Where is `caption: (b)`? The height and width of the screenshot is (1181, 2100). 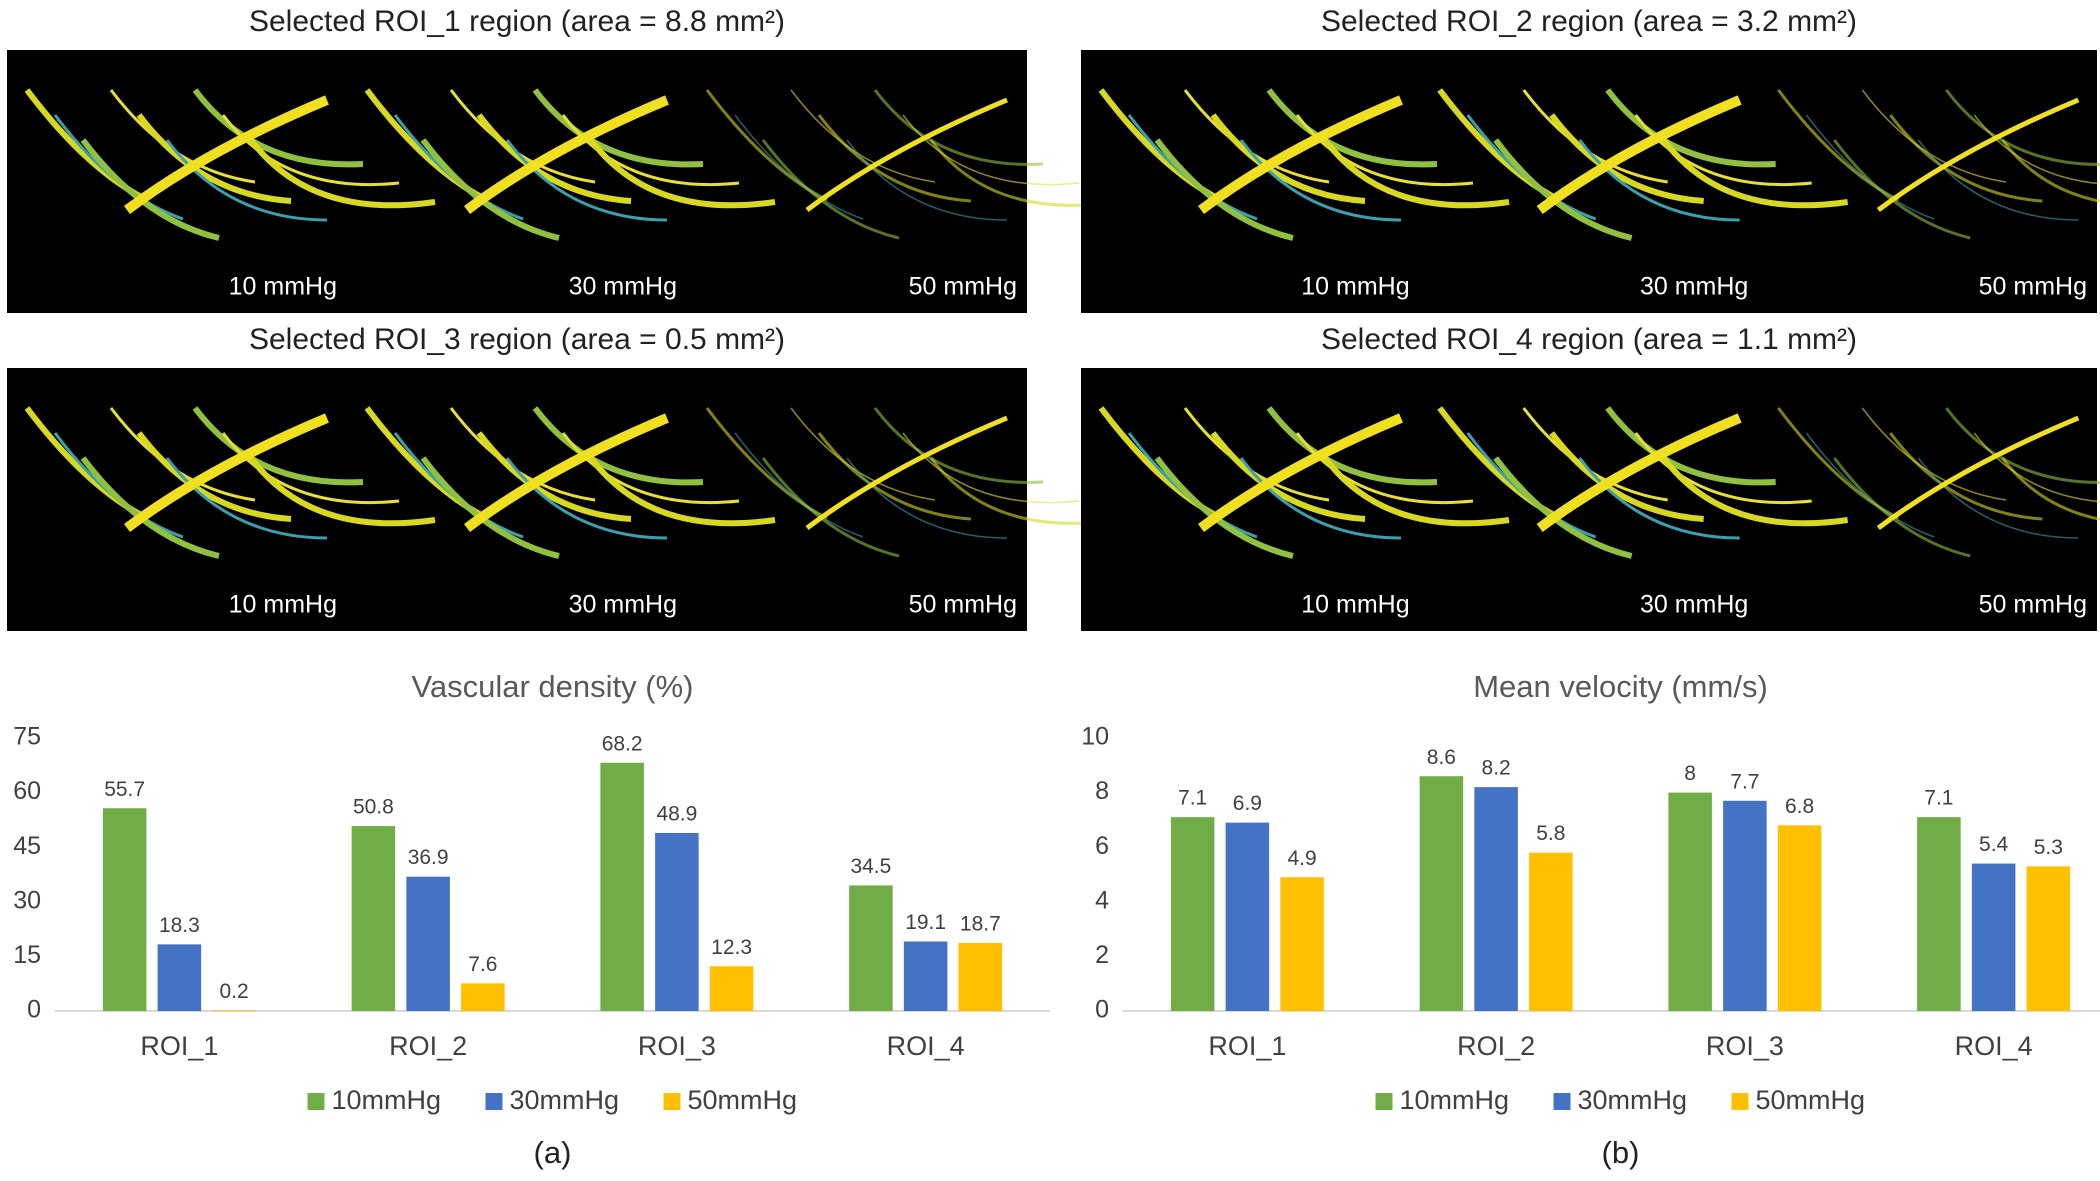 caption: (b) is located at coordinates (1621, 1152).